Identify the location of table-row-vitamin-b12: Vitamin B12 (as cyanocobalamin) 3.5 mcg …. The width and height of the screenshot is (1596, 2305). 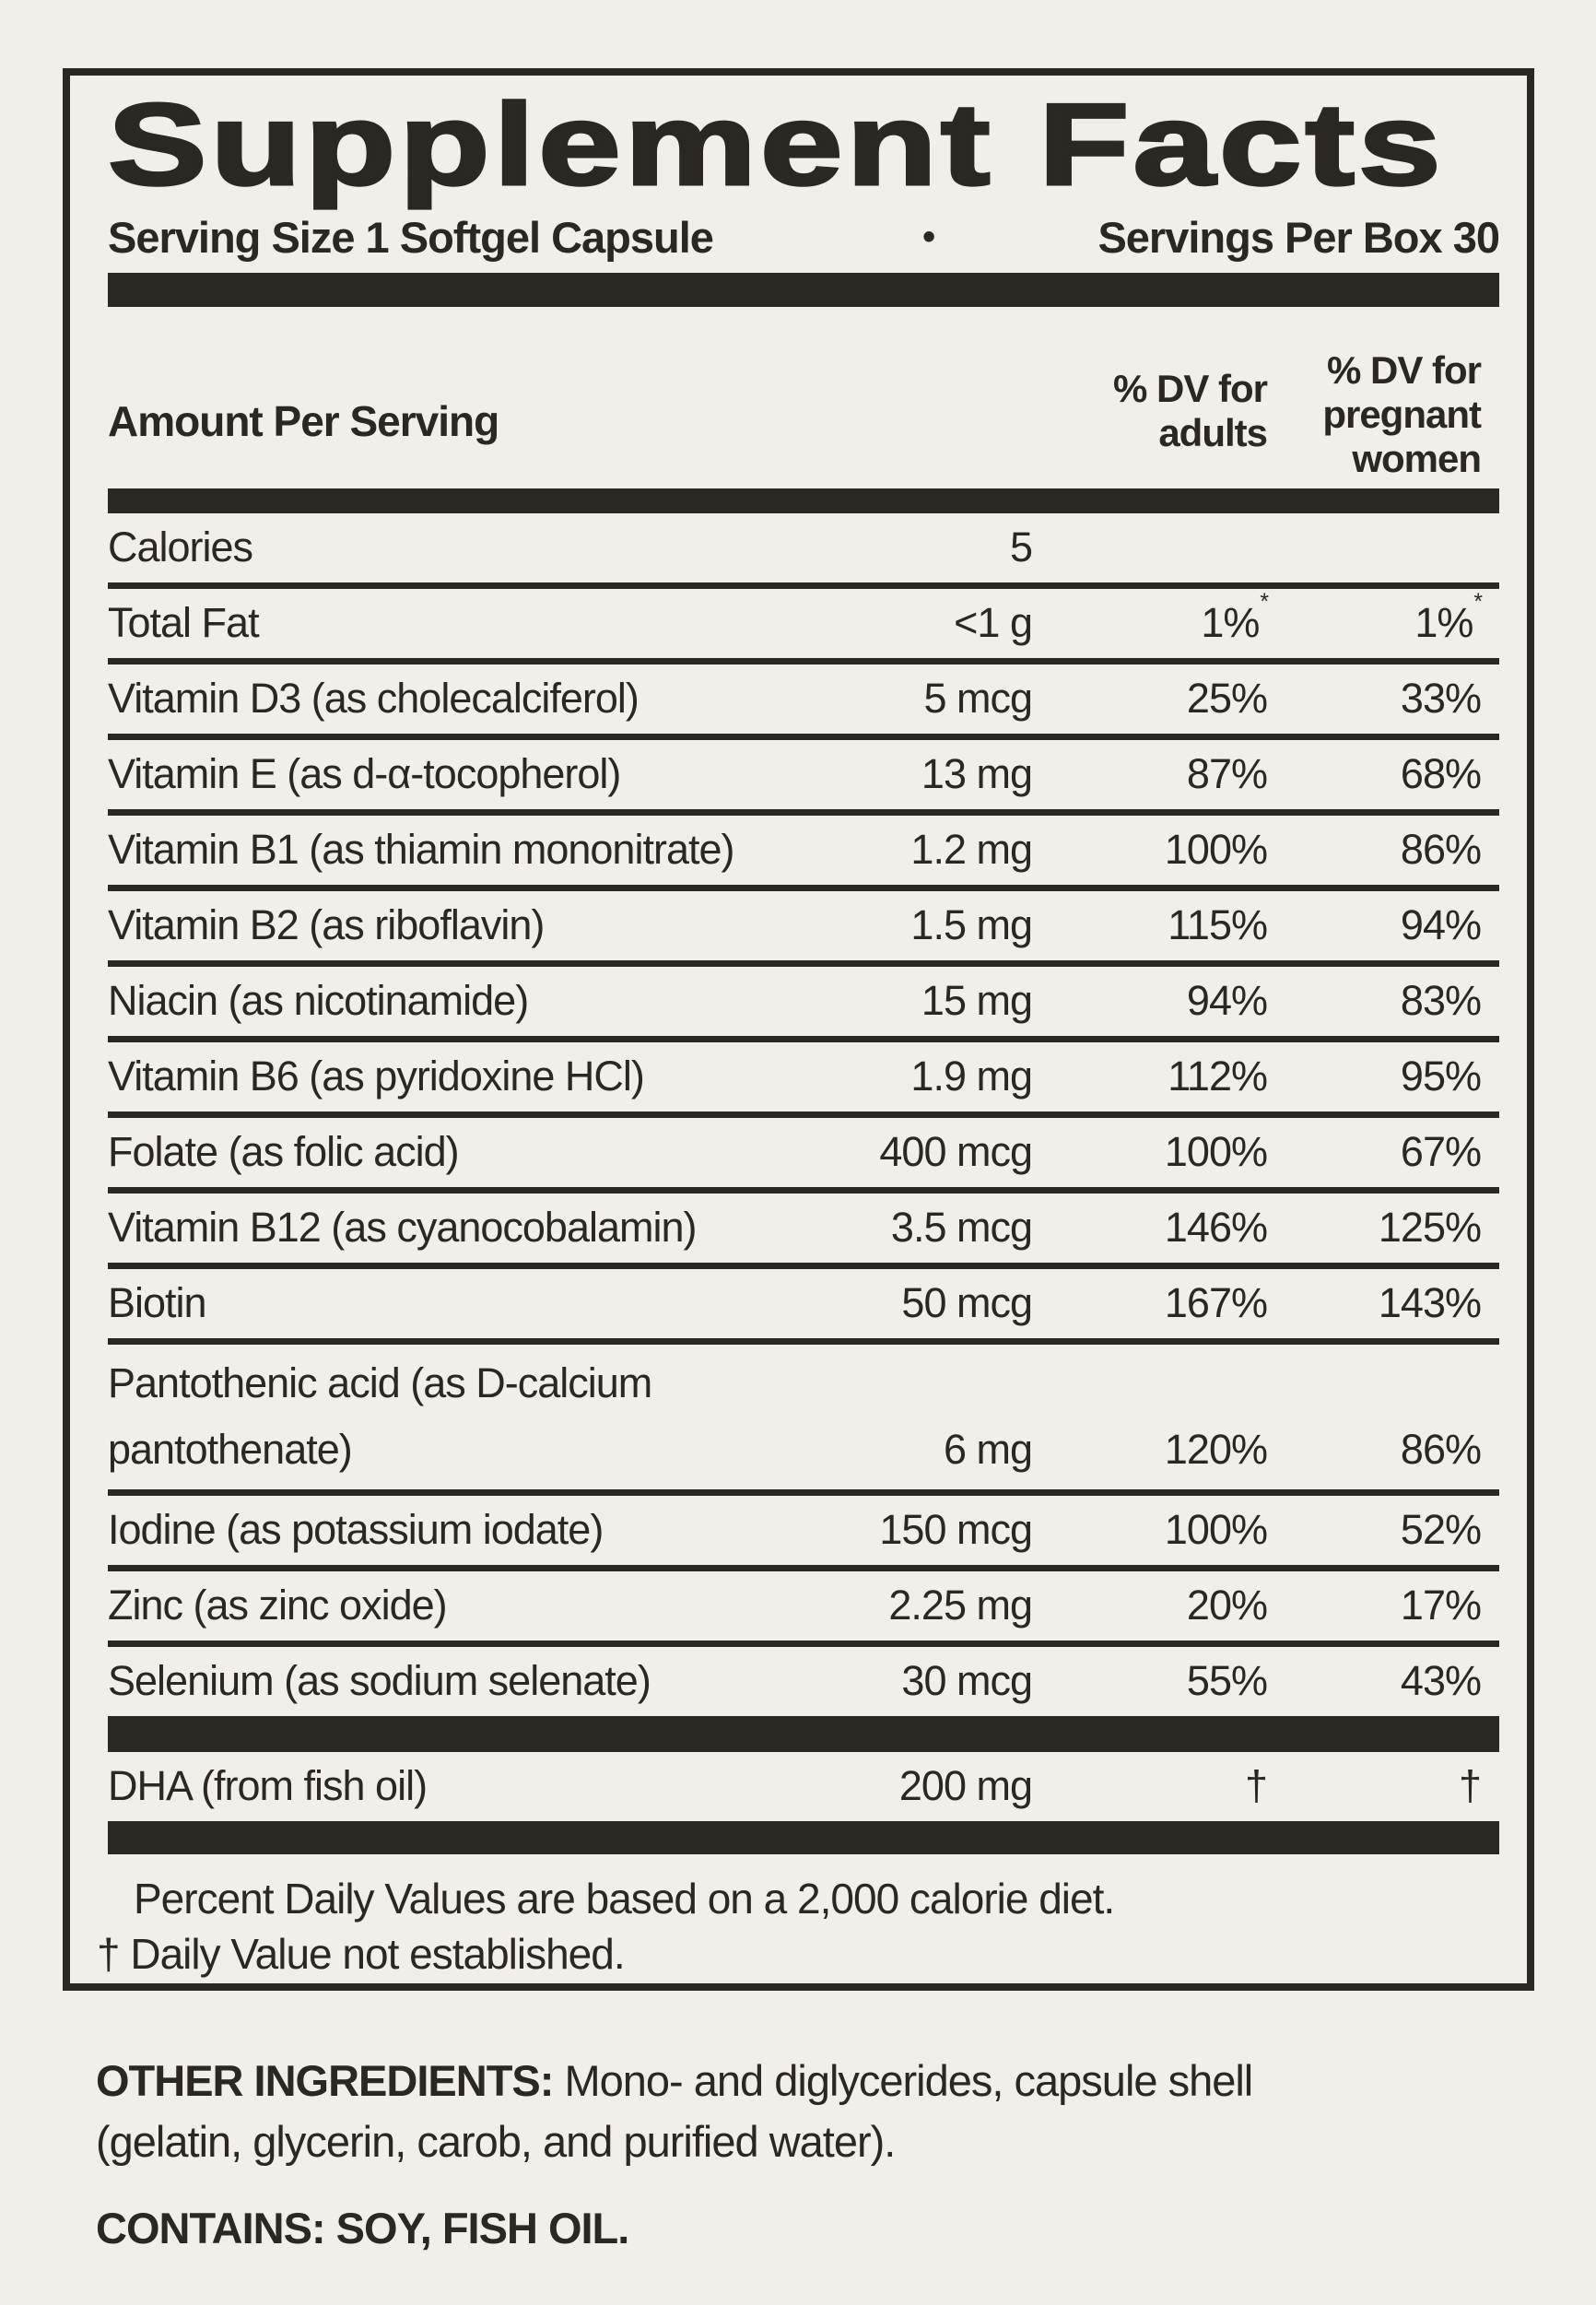
(804, 1225).